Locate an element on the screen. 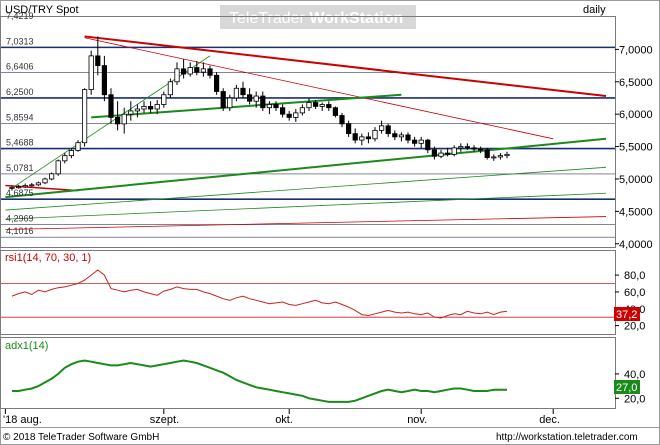 Image resolution: width=660 pixels, height=445 pixels. adx-tick-label-0: 40,0 is located at coordinates (634, 375).